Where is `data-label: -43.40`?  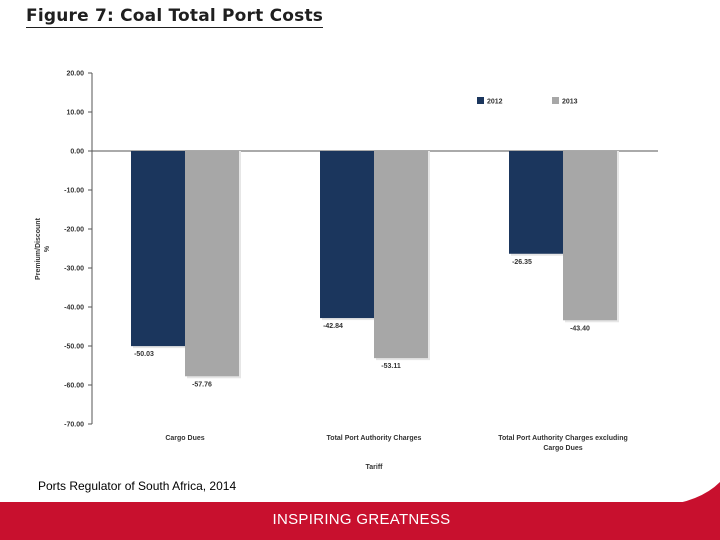 data-label: -43.40 is located at coordinates (580, 328).